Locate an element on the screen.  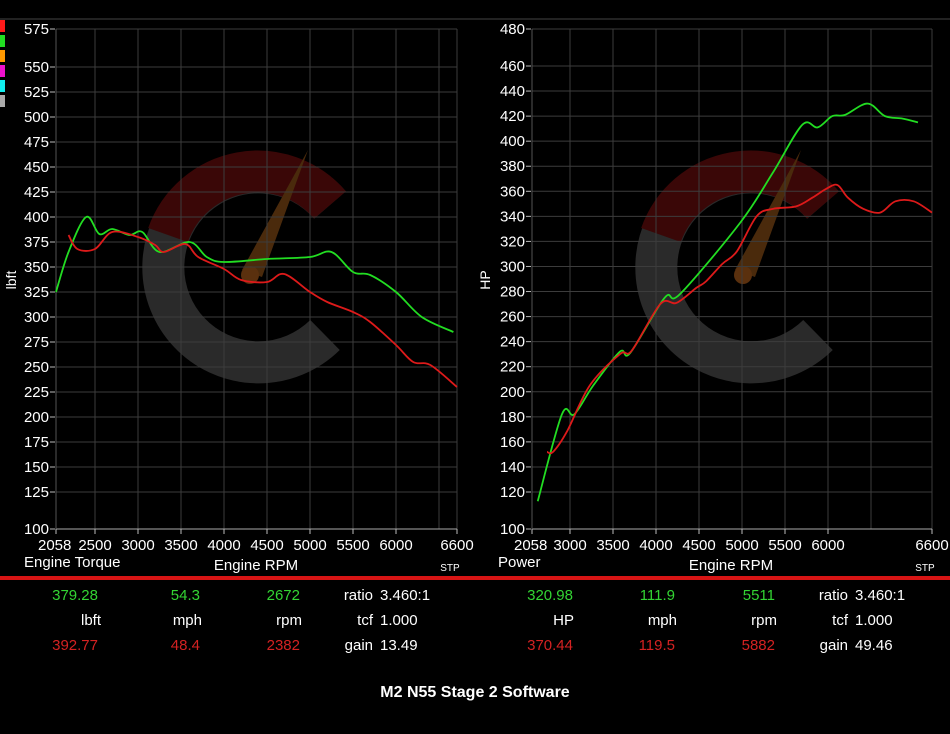
torque-gain-value: 13.49 is located at coordinates (399, 645).